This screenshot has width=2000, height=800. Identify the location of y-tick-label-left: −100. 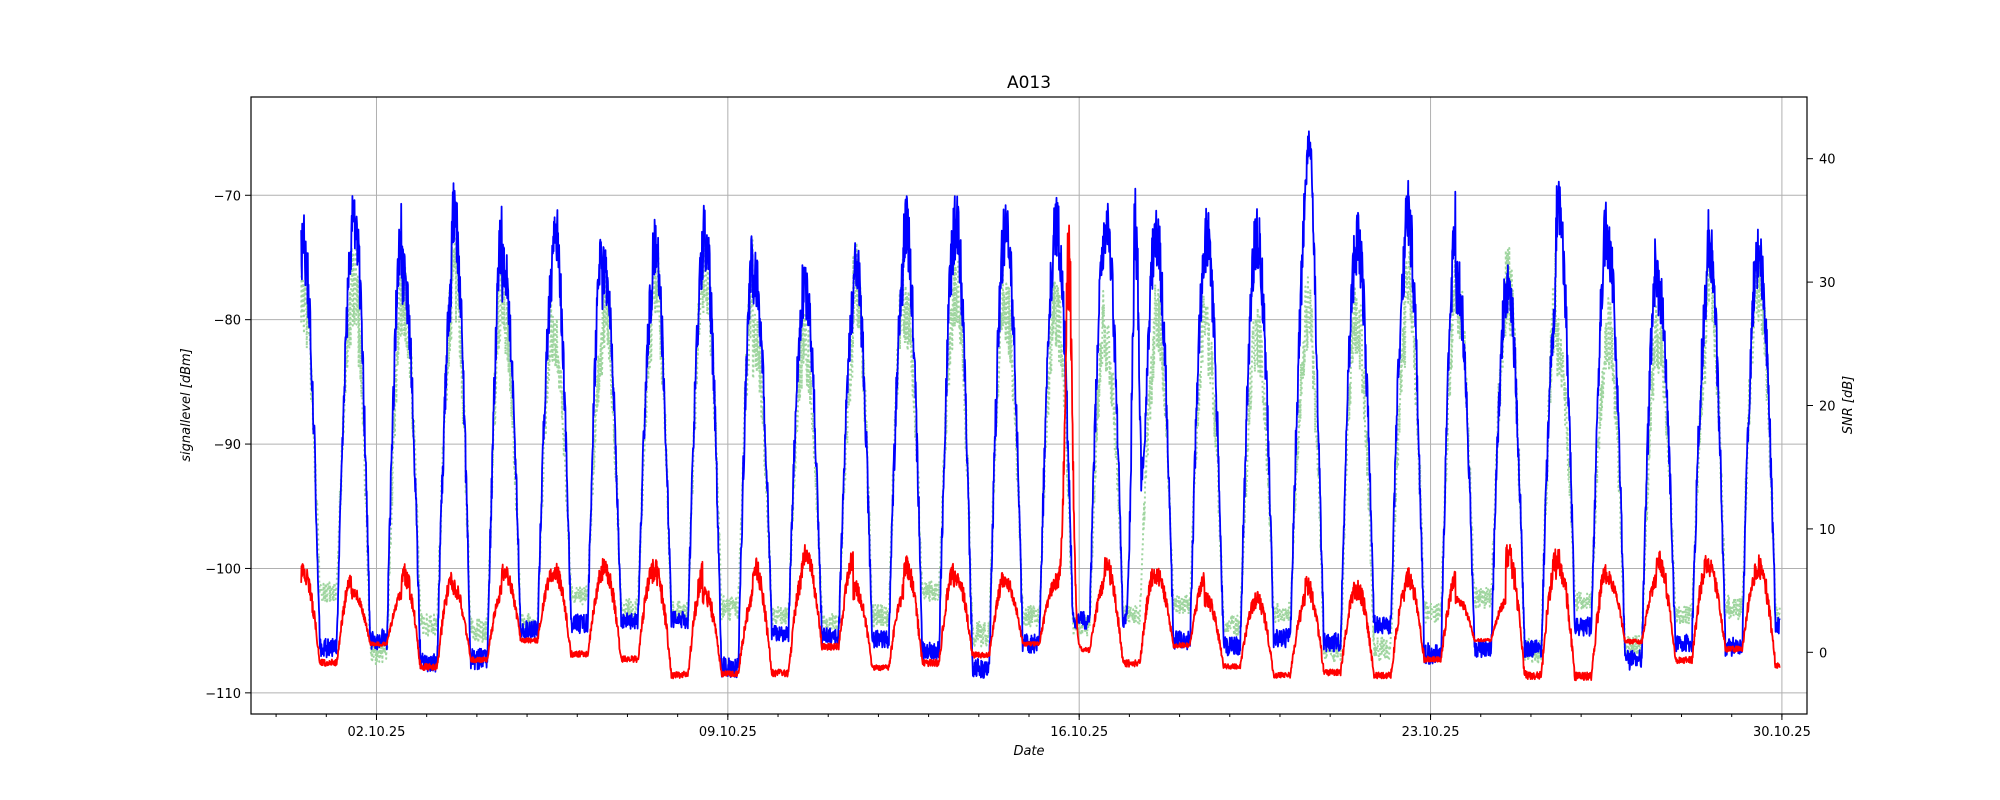
(223, 569).